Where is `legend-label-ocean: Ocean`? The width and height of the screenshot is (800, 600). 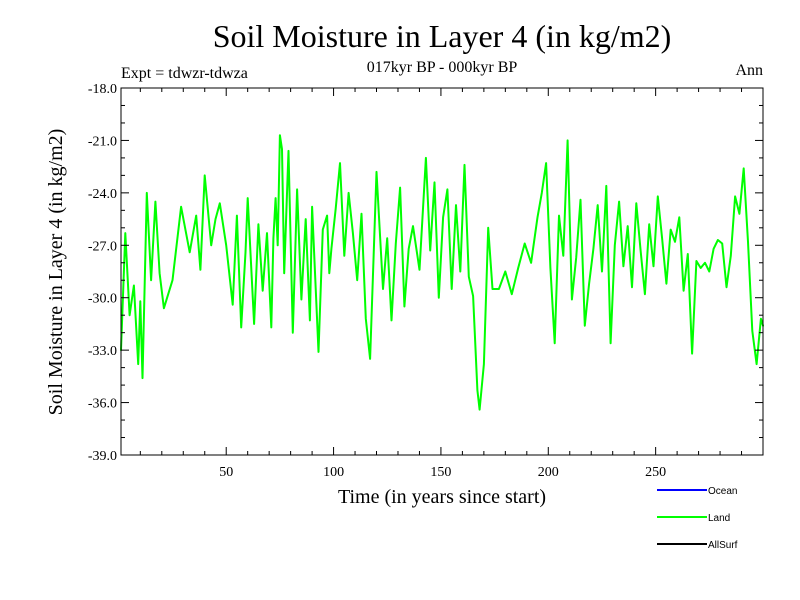 legend-label-ocean: Ocean is located at coordinates (722, 491).